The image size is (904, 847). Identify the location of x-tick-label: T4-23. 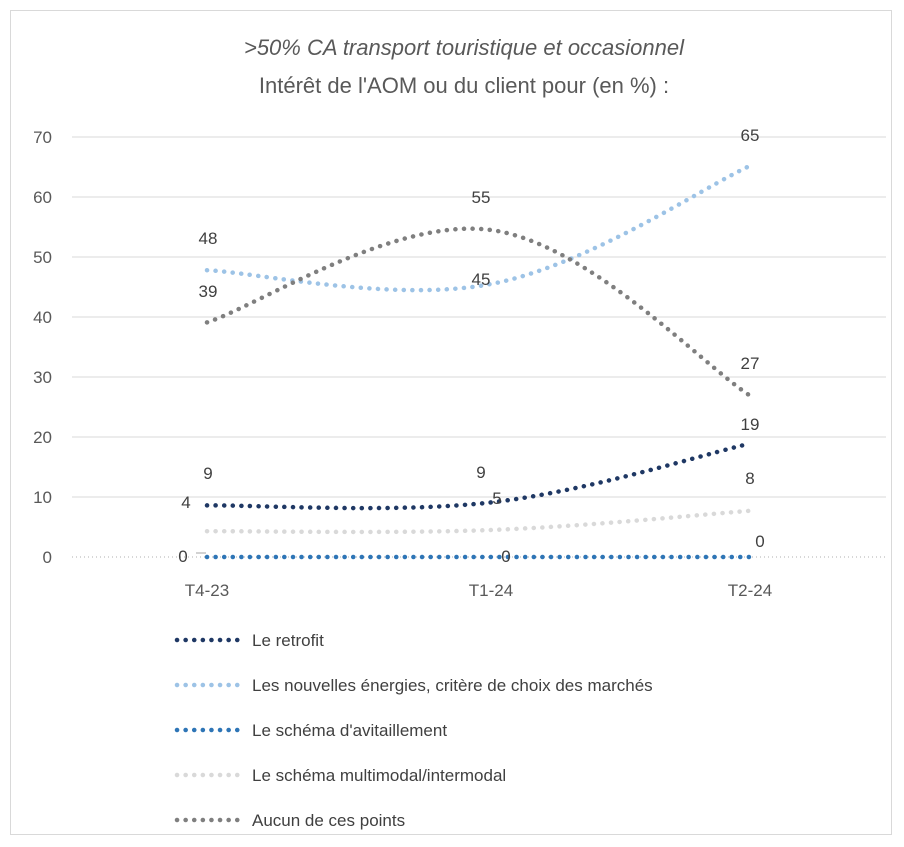
(207, 590).